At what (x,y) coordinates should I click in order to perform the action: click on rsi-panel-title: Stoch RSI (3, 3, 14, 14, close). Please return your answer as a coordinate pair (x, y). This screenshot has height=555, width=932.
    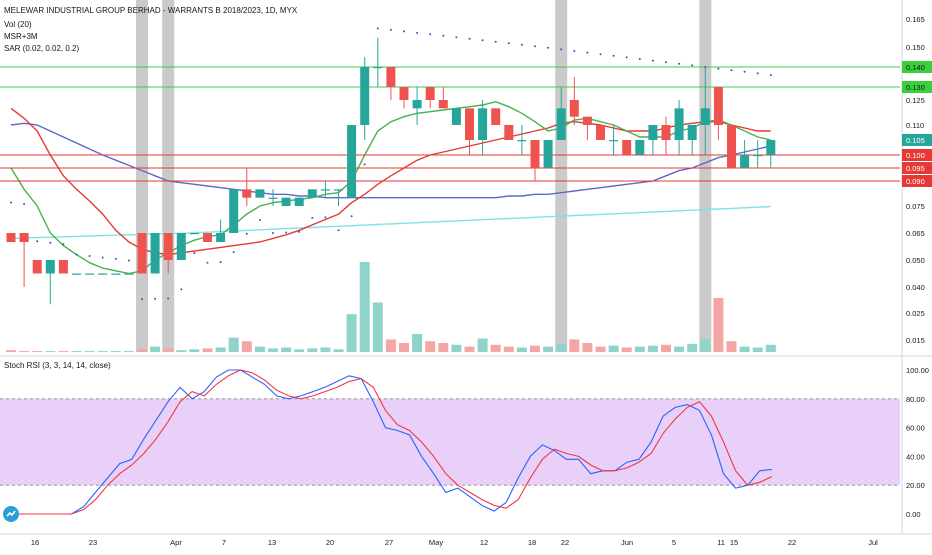
    Looking at the image, I should click on (57, 365).